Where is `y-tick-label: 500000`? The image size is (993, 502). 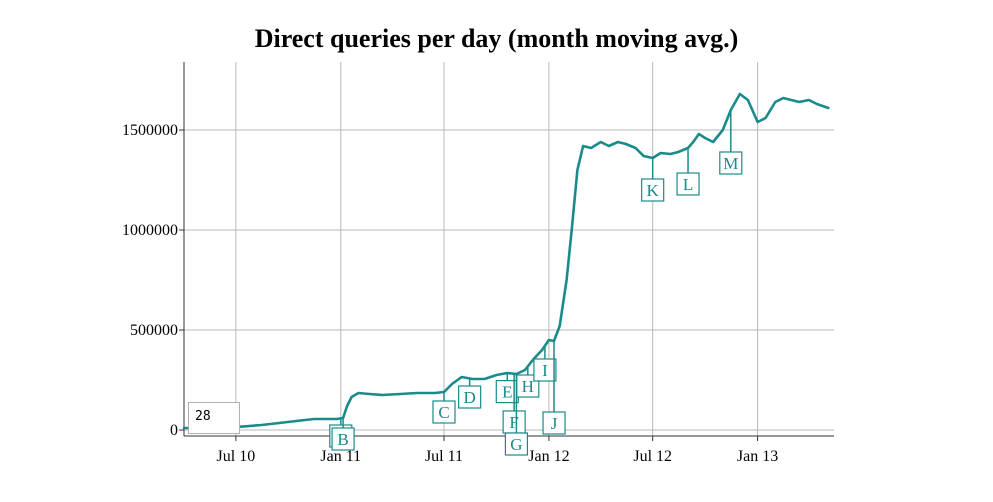 y-tick-label: 500000 is located at coordinates (154, 330).